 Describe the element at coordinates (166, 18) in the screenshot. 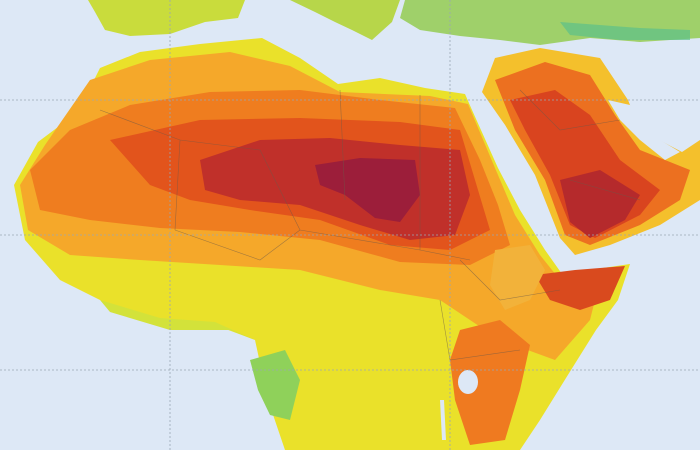

I see `europe-land` at that location.